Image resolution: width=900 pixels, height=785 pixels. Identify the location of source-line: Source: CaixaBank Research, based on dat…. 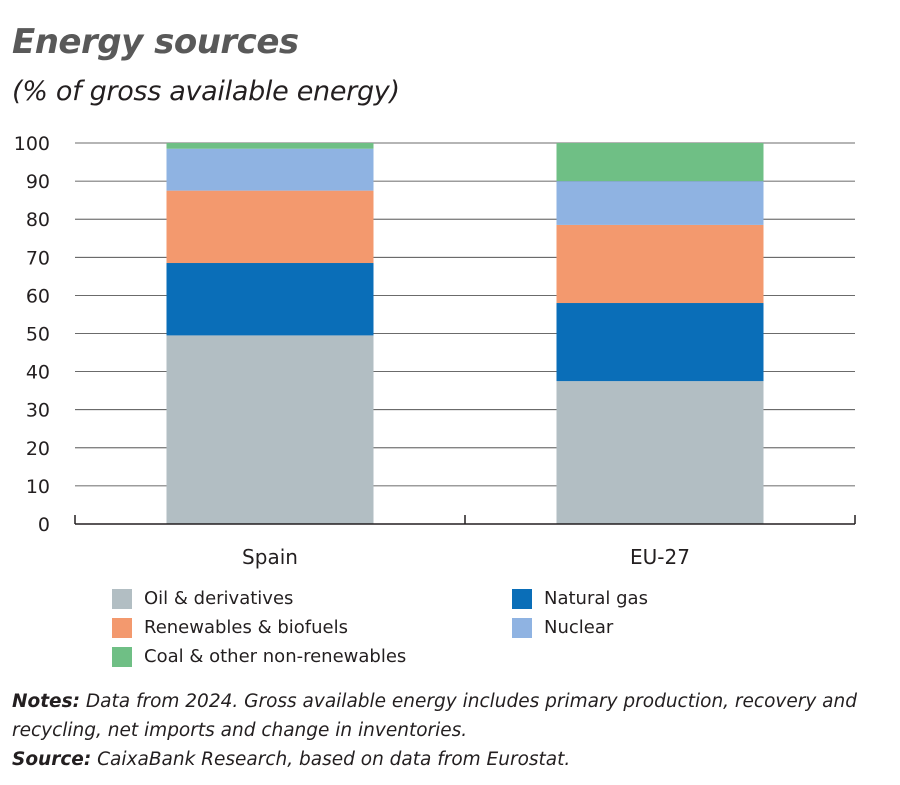
(452, 759).